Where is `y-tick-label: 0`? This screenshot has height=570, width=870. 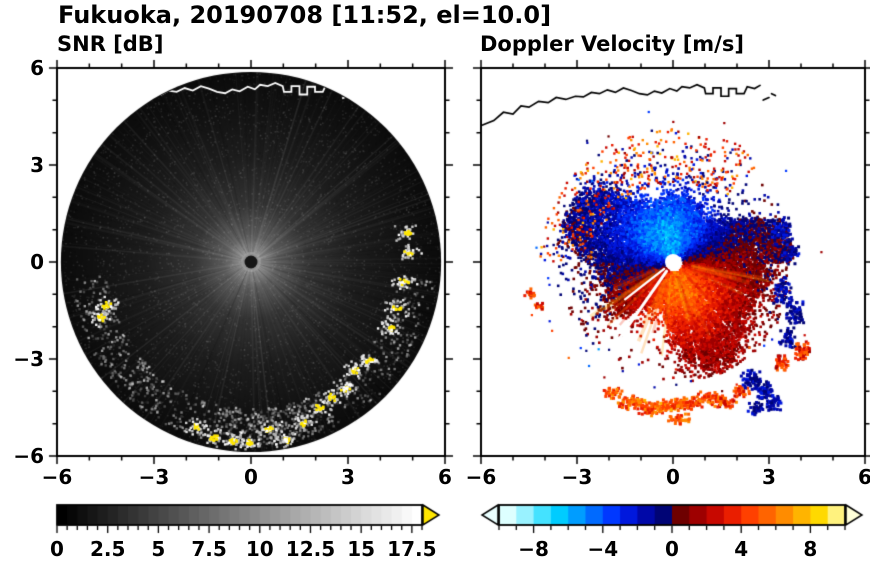
y-tick-label: 0 is located at coordinates (37, 262).